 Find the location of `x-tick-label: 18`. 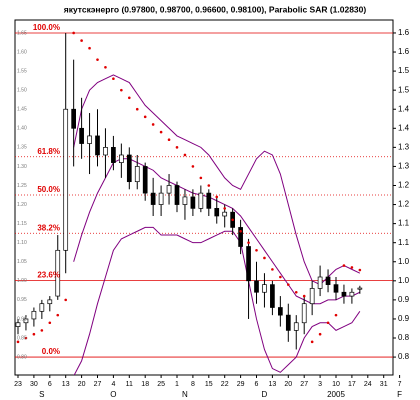

x-tick-label: 18 is located at coordinates (145, 384).